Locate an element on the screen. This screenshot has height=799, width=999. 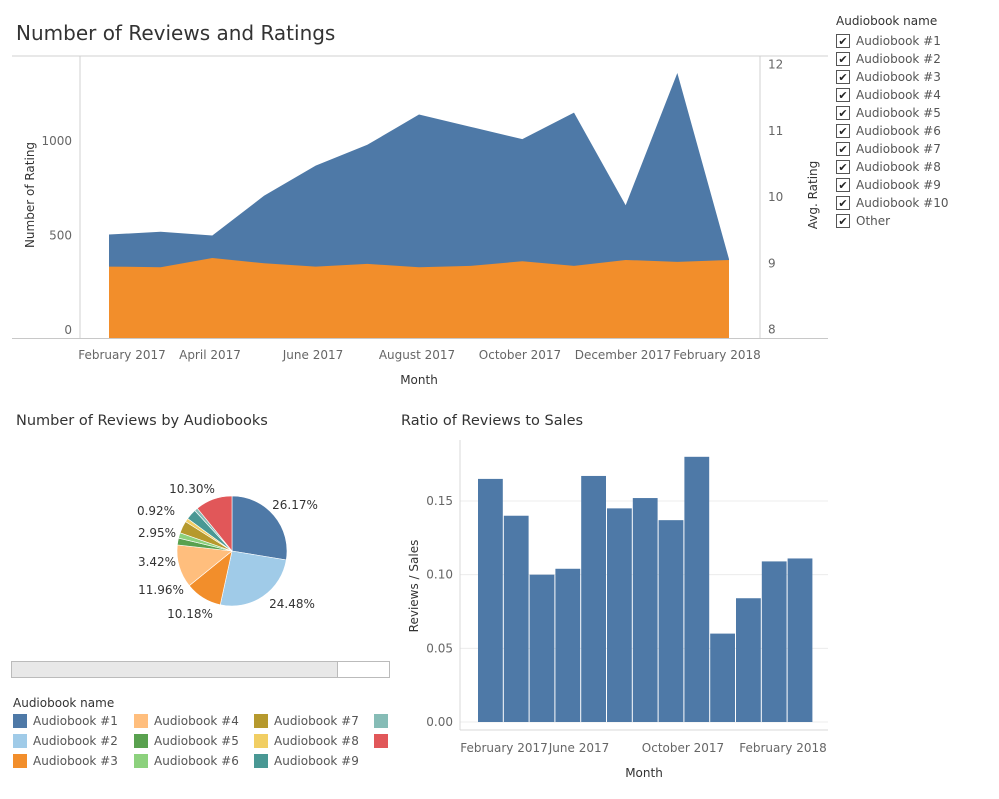
filter-item: ✔ Audiobook #5 is located at coordinates (888, 113).